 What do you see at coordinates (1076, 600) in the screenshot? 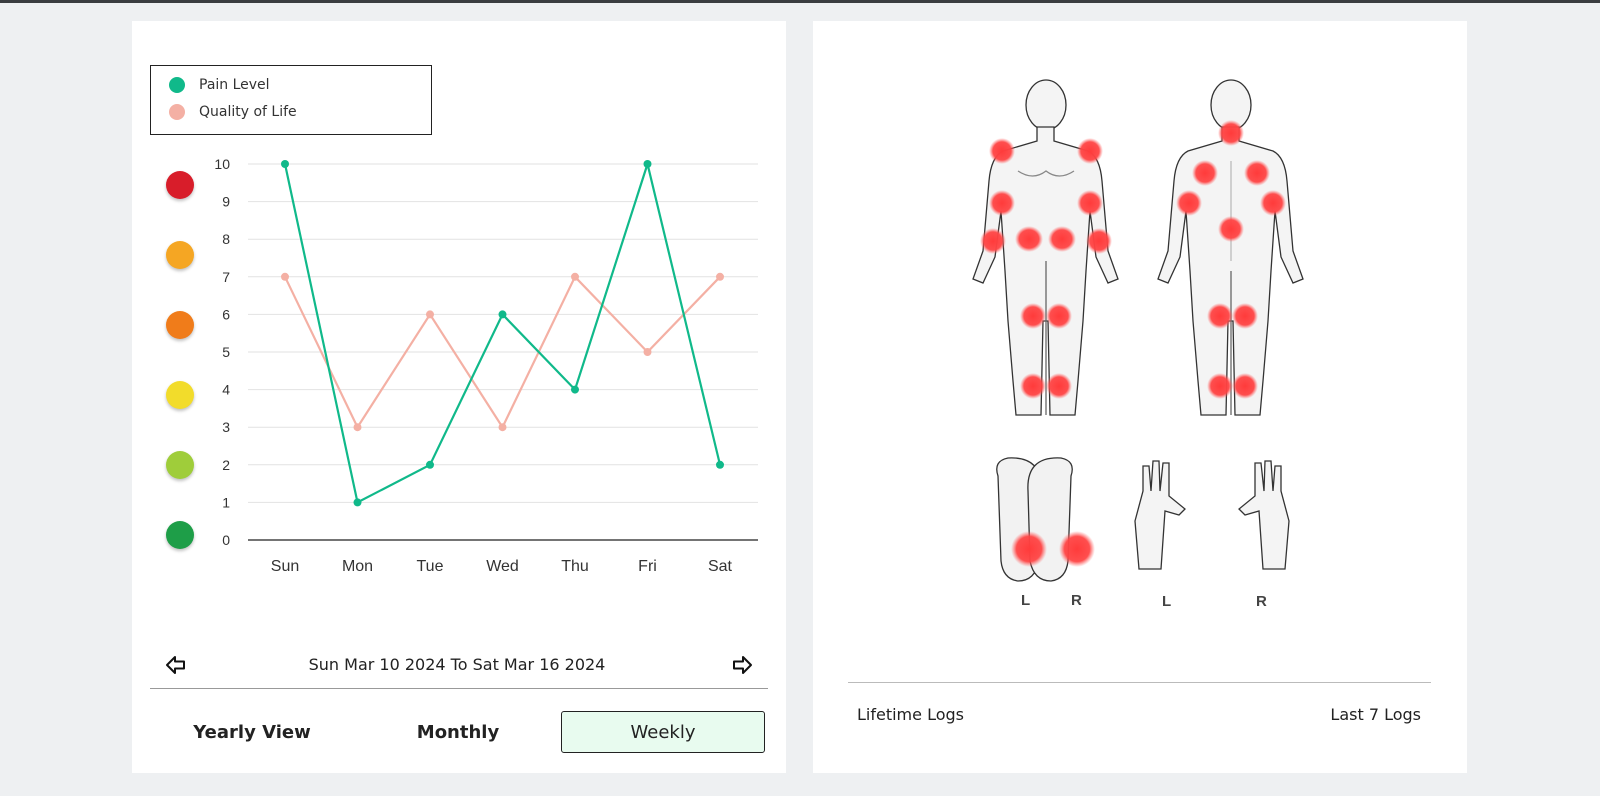
I see `feet-right-label: R` at bounding box center [1076, 600].